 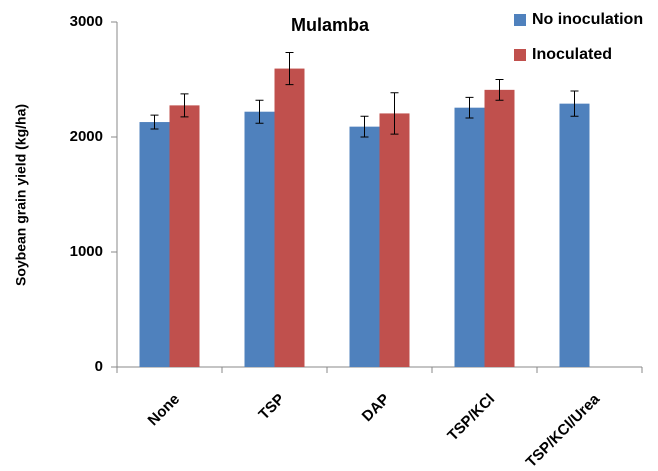 I want to click on chart-title: Mulamba, so click(x=330, y=25).